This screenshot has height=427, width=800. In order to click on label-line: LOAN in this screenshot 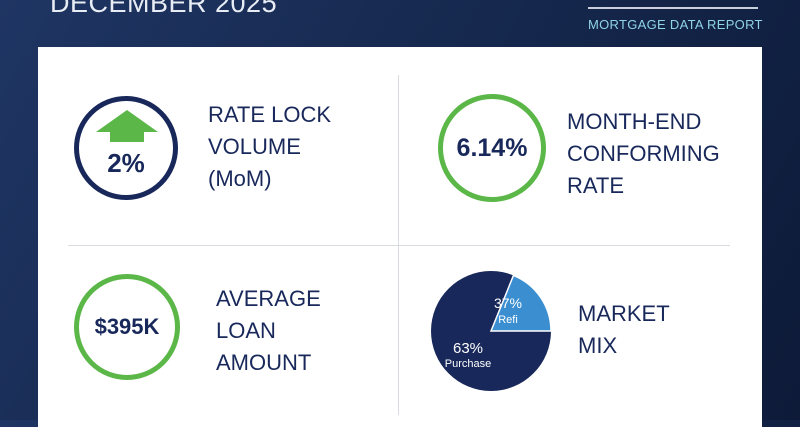, I will do `click(246, 330)`.